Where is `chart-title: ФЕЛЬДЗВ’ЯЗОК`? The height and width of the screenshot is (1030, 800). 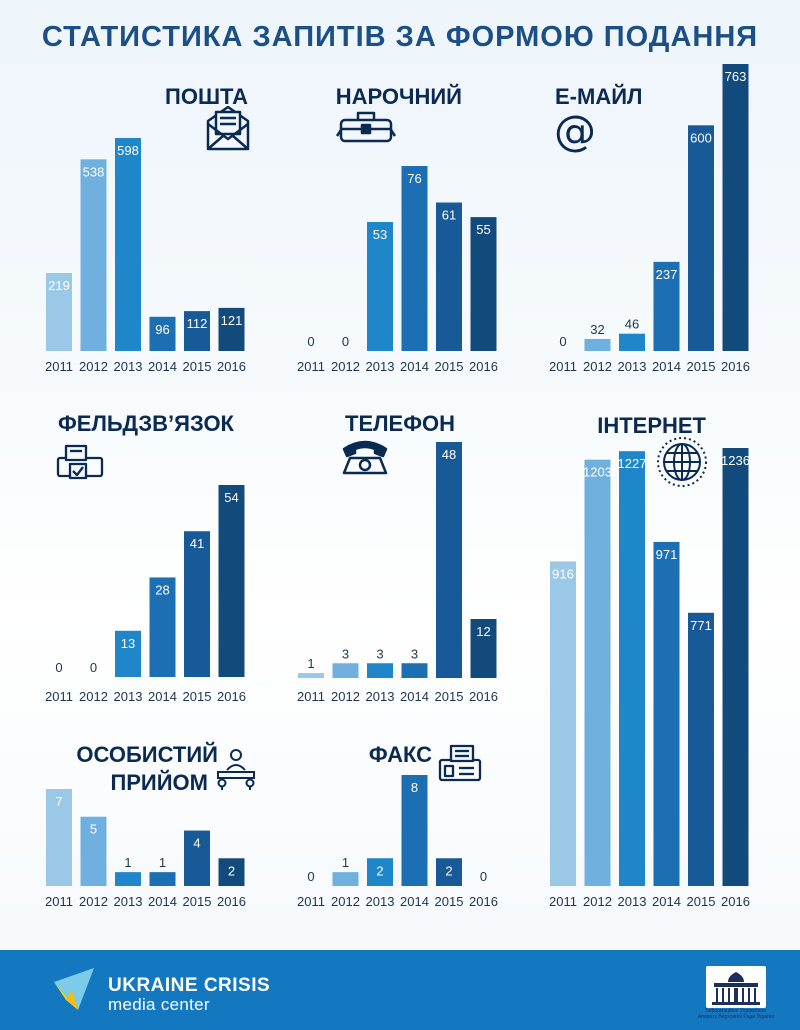
chart-title: ФЕЛЬДЗВ’ЯЗОК is located at coordinates (146, 423).